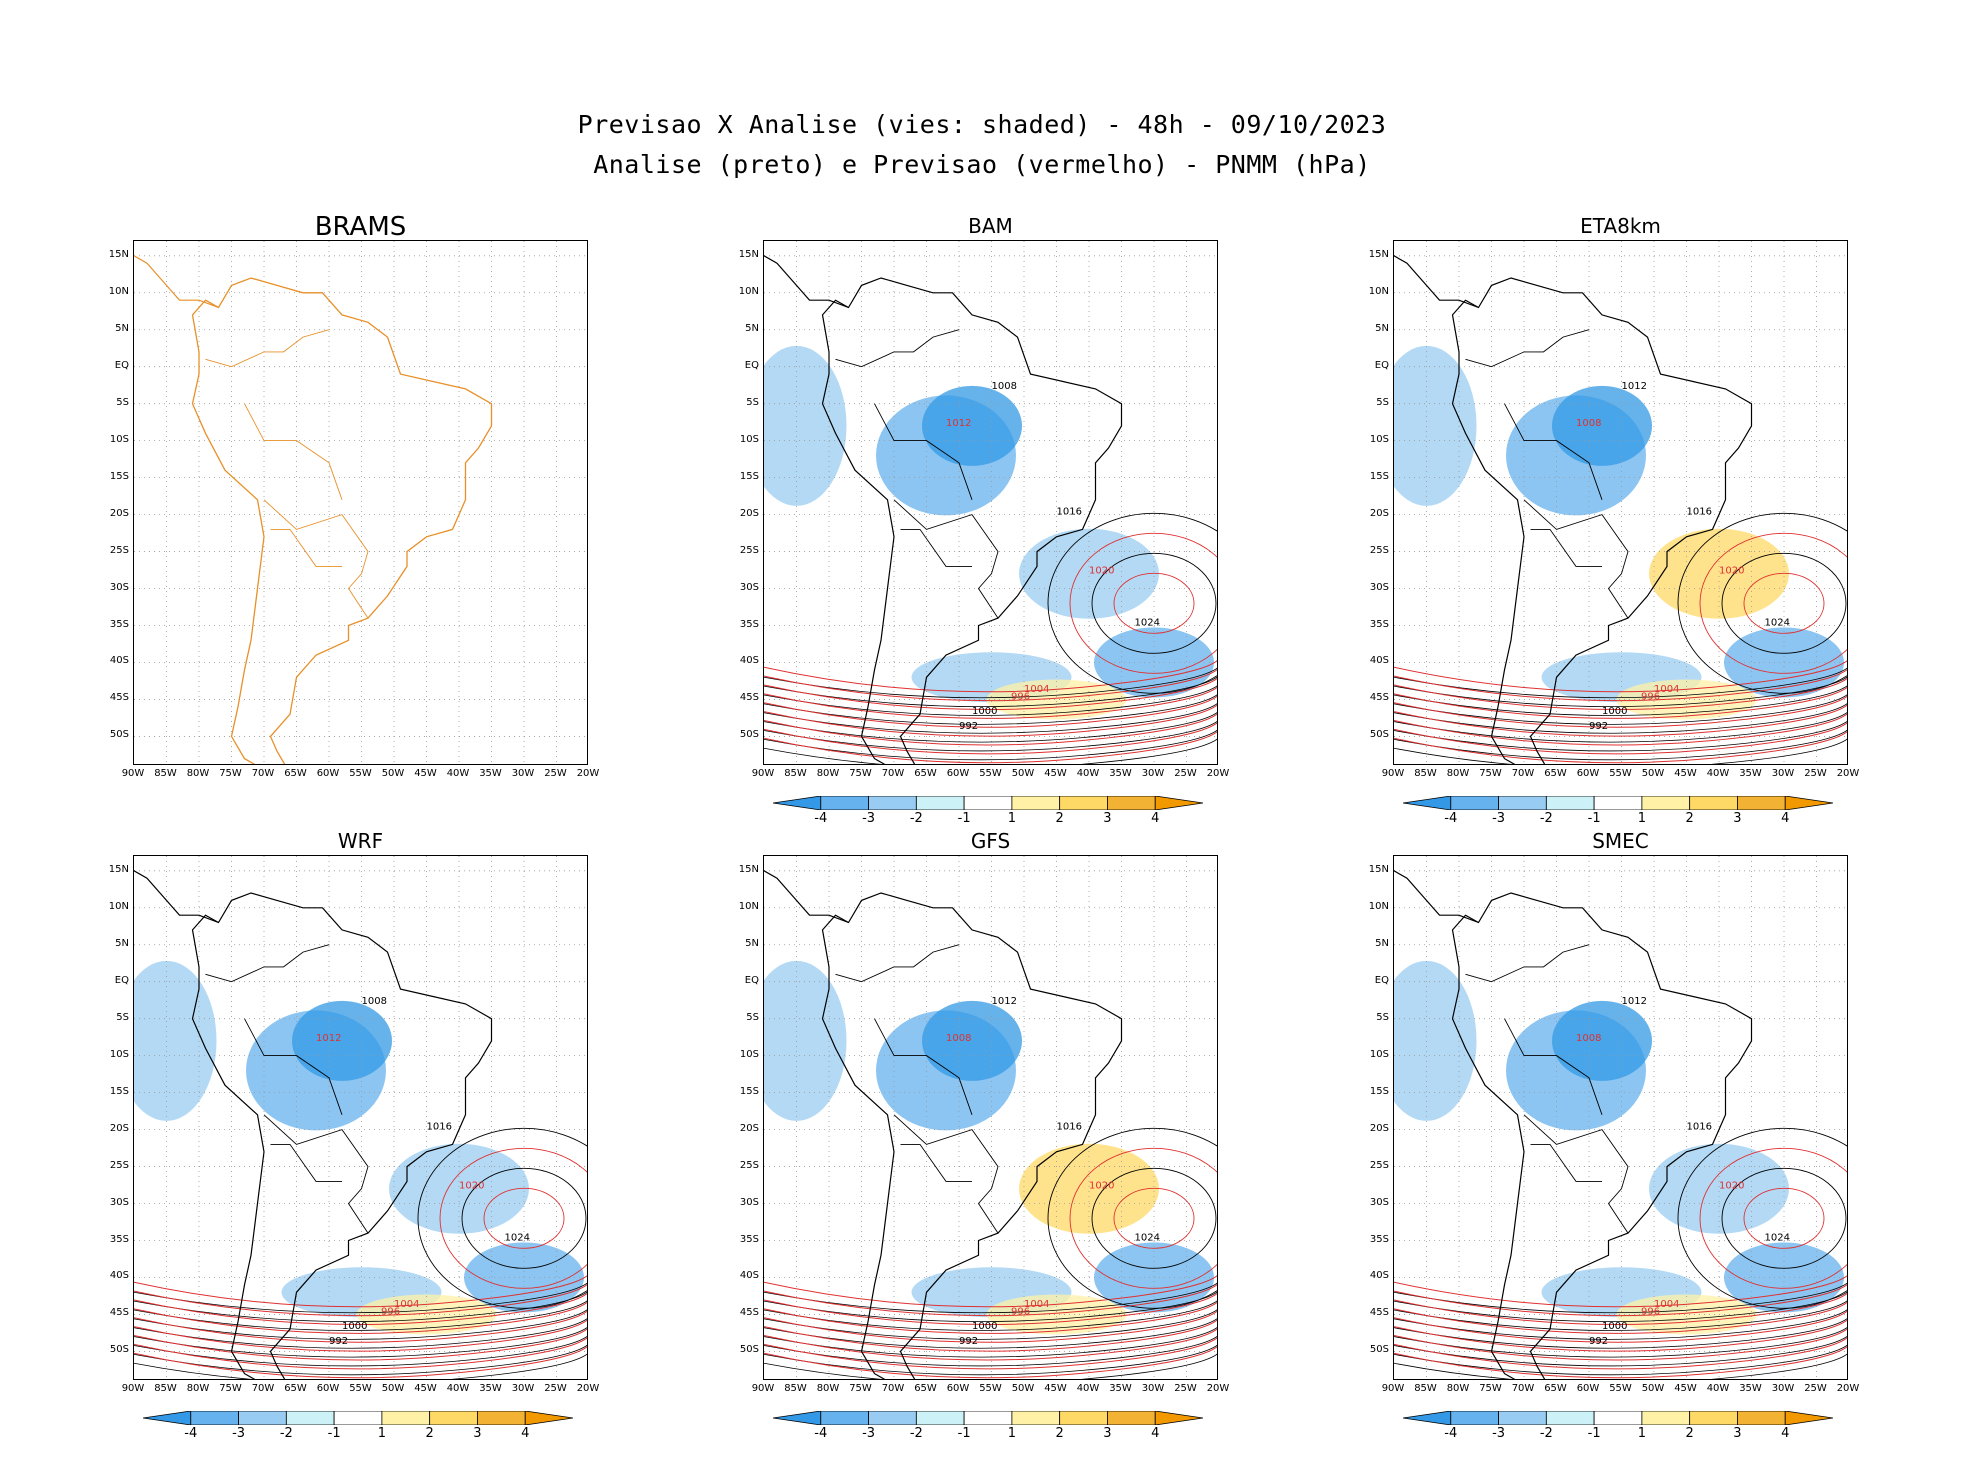 This screenshot has width=1964, height=1460. I want to click on colorbar-label: 3, so click(1107, 818).